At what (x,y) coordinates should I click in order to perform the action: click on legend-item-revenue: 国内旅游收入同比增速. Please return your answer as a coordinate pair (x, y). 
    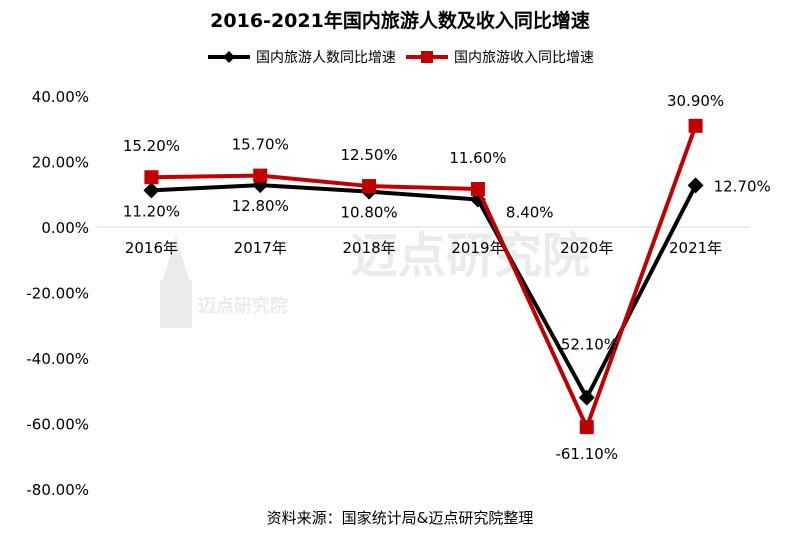
    Looking at the image, I should click on (499, 57).